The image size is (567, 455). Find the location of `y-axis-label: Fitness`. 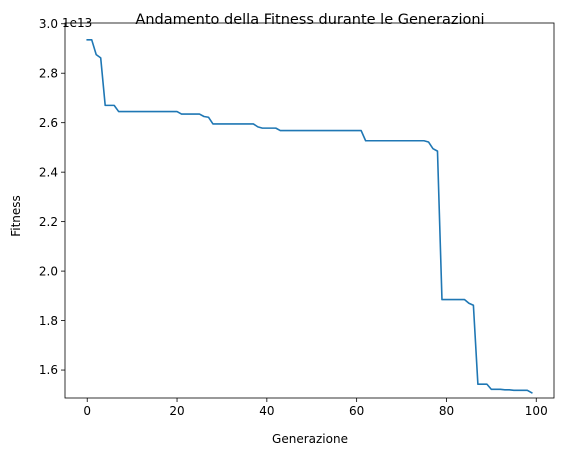

y-axis-label: Fitness is located at coordinates (16, 216).